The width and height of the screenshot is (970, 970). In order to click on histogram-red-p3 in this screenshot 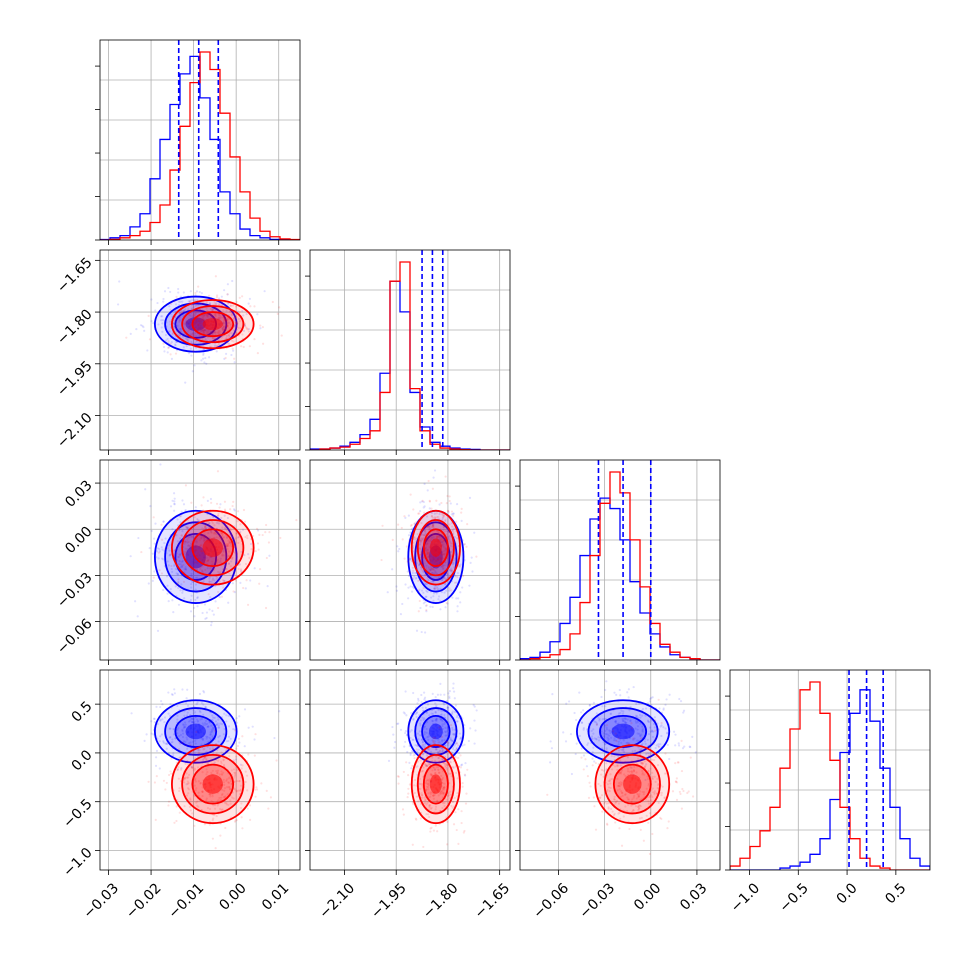, I will do `click(620, 565)`.